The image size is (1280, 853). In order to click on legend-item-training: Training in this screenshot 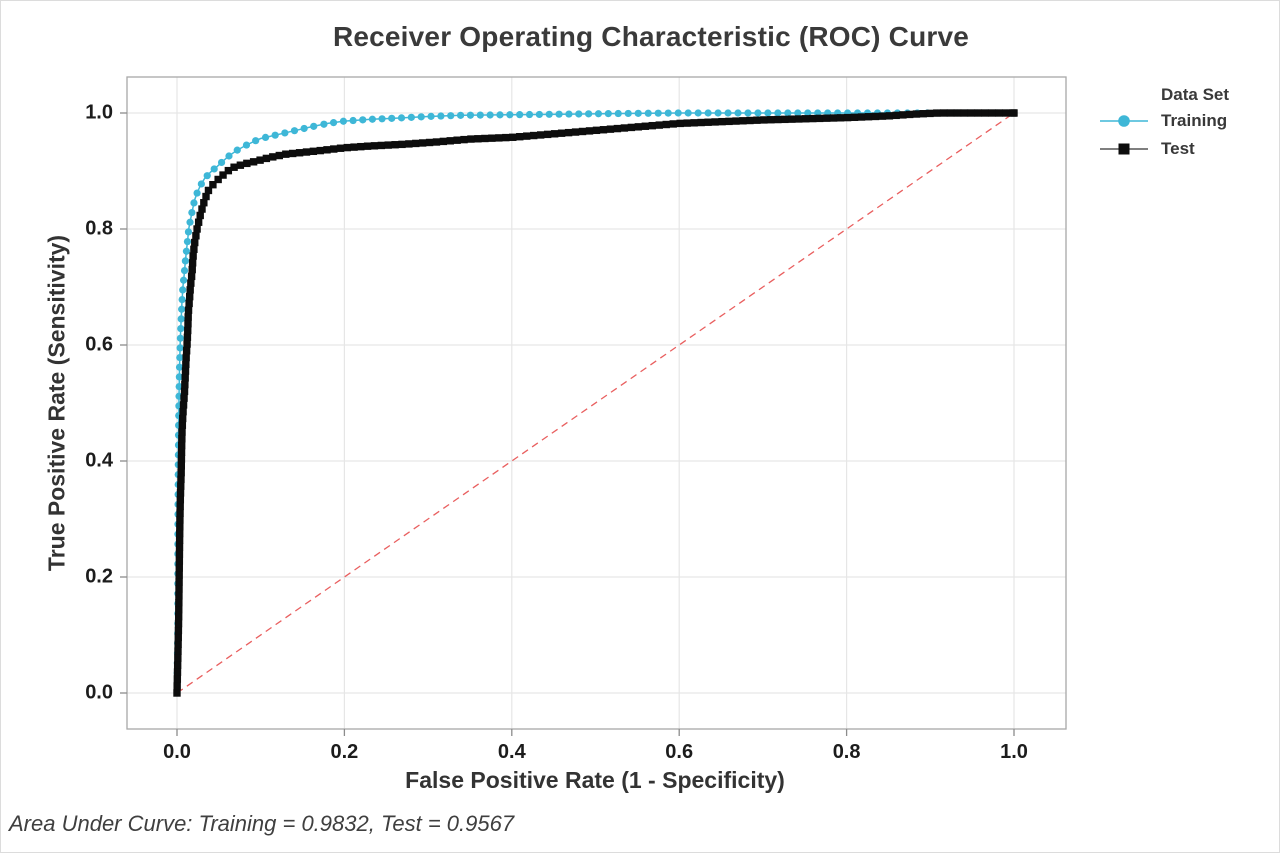, I will do `click(1184, 121)`.